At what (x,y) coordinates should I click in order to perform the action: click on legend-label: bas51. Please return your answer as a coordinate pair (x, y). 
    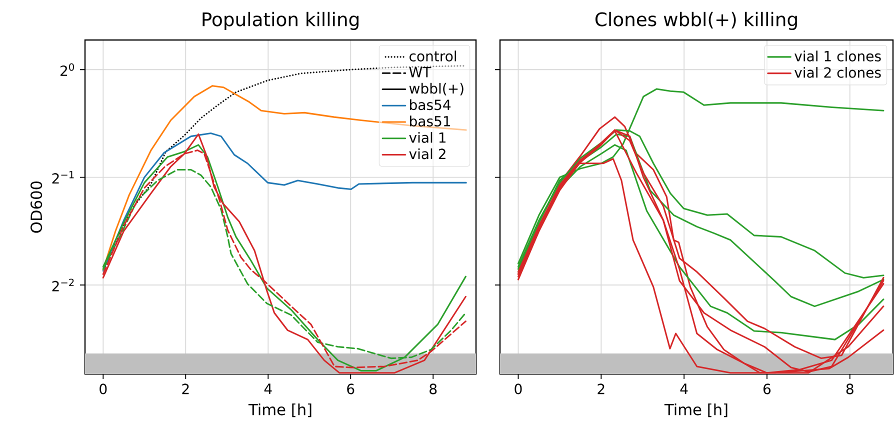
    Looking at the image, I should click on (430, 121).